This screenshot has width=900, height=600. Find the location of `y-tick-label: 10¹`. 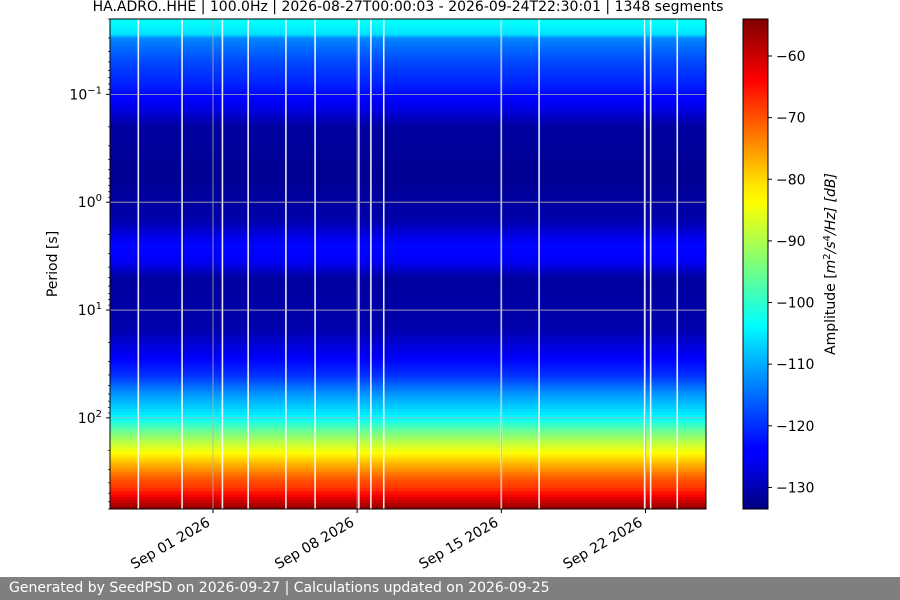

y-tick-label: 10¹ is located at coordinates (90, 310).